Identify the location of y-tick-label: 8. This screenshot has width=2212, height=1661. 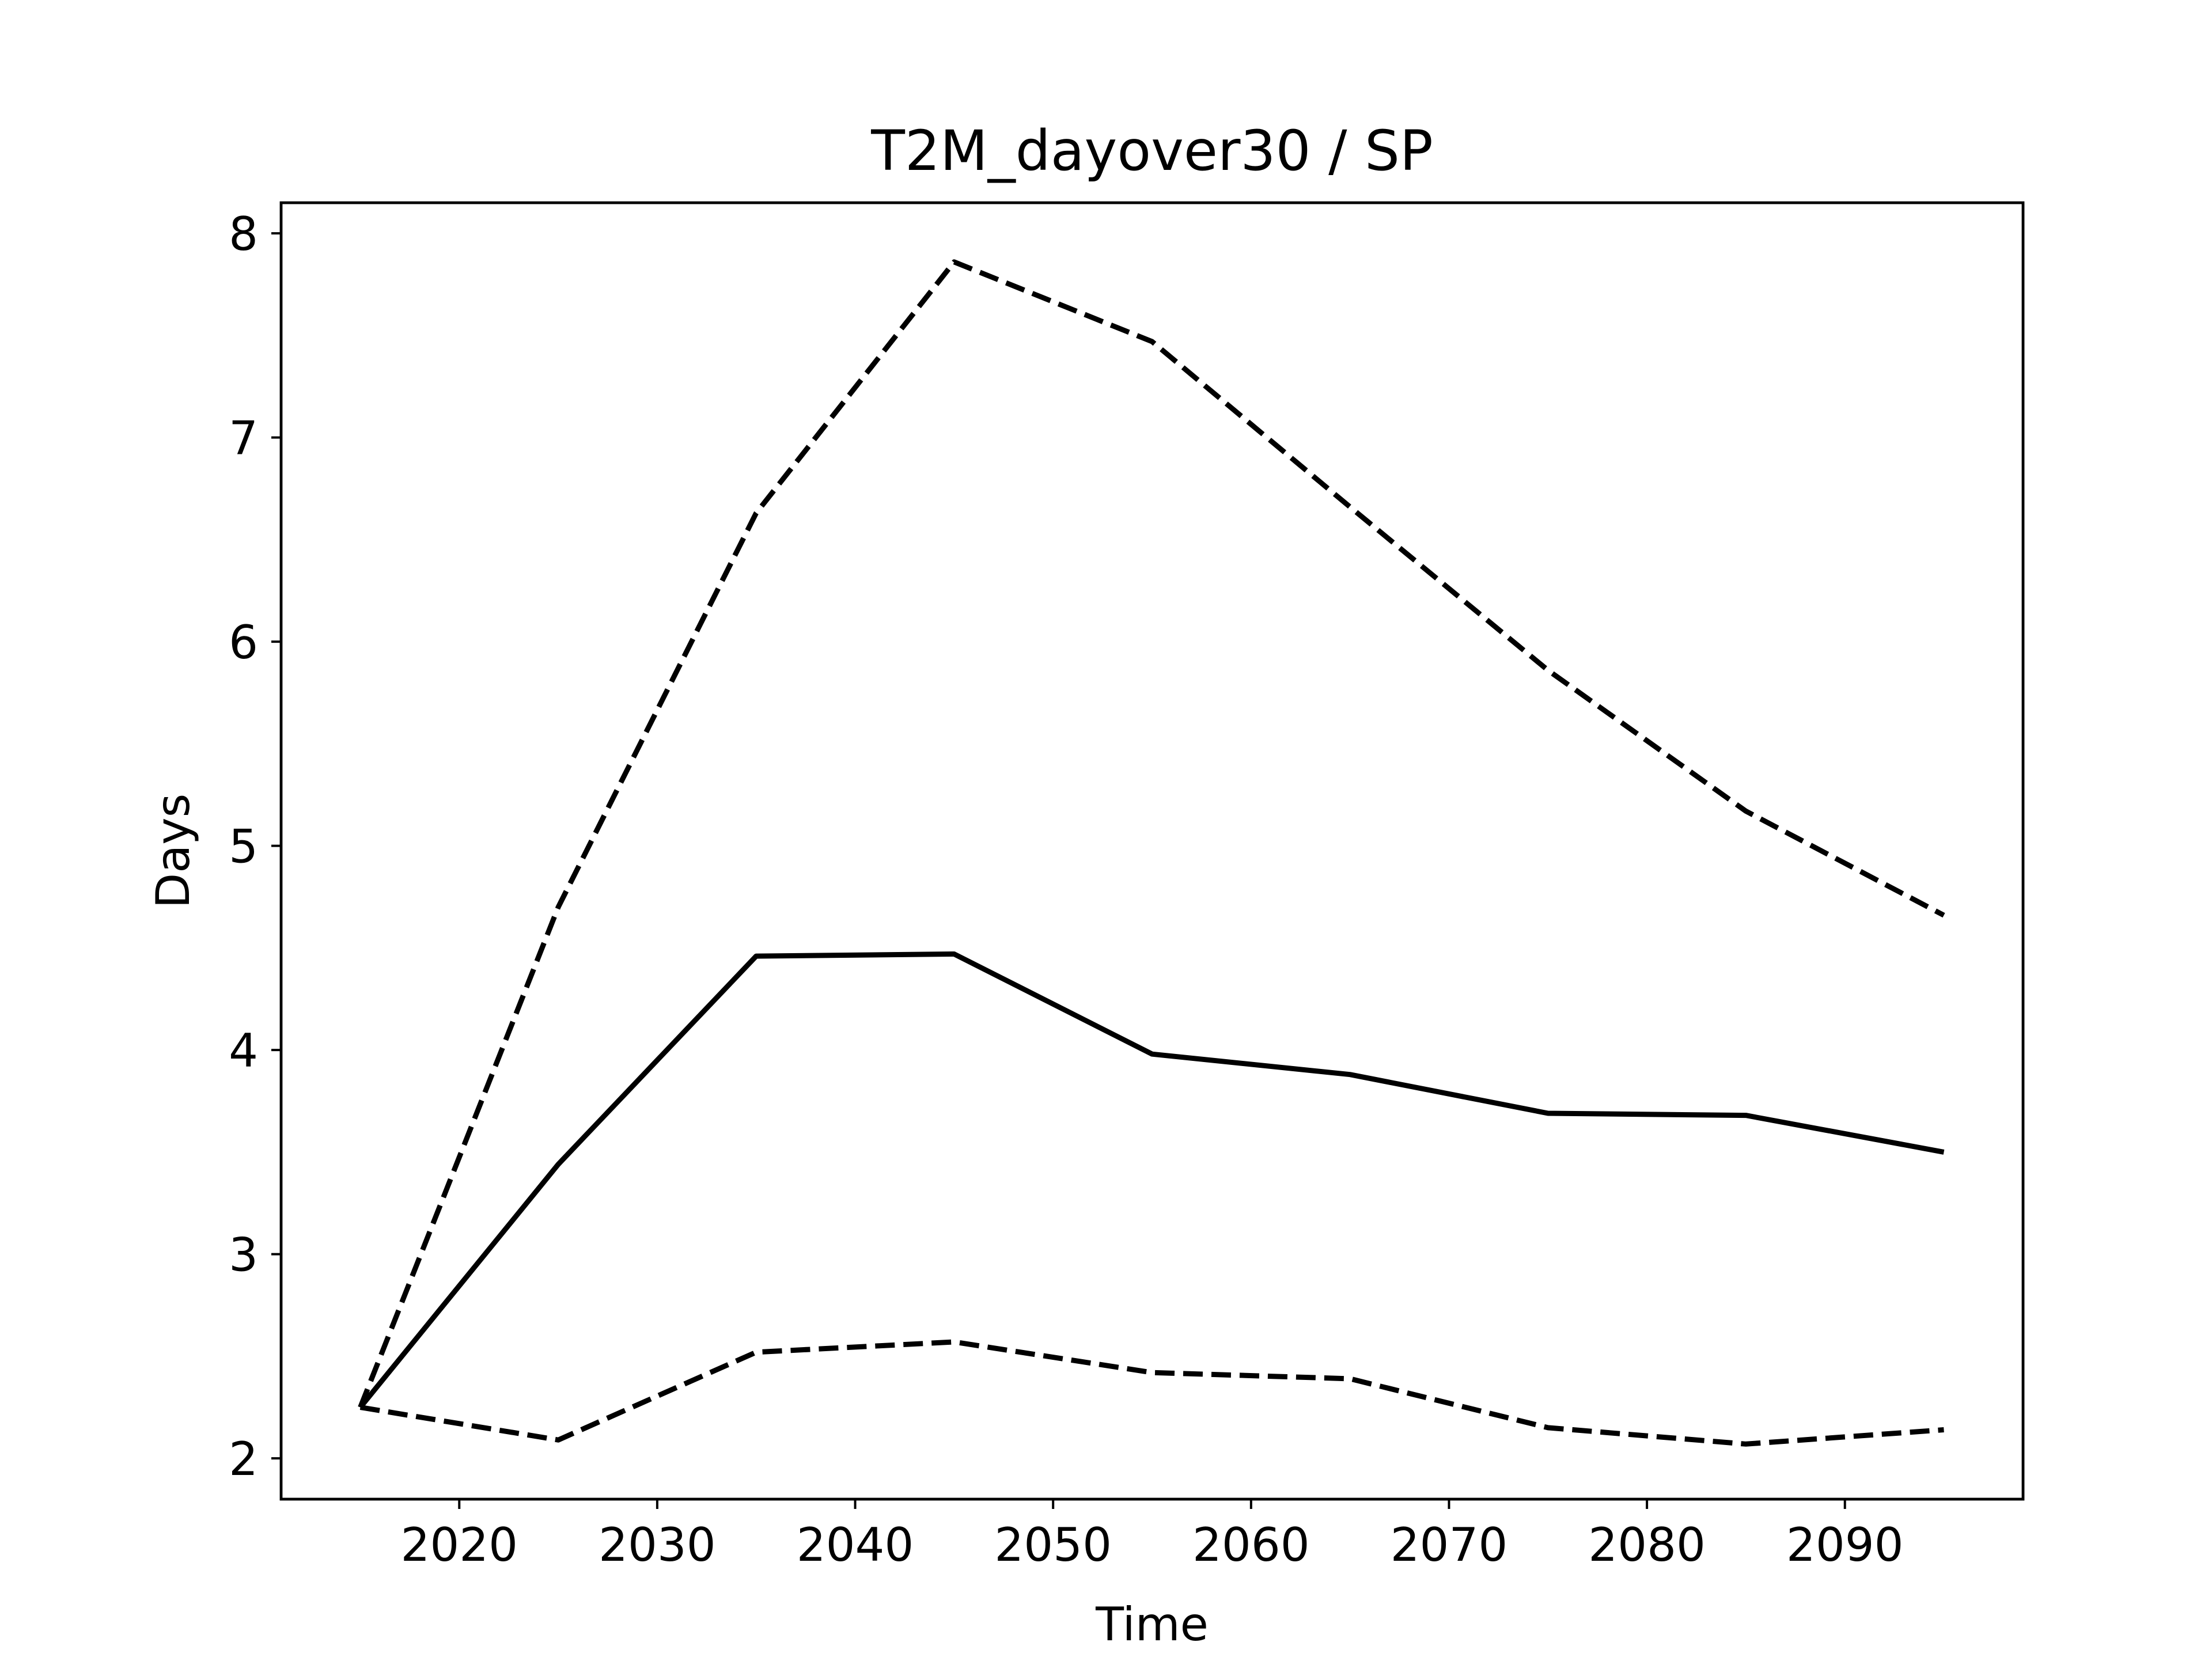
(243, 234).